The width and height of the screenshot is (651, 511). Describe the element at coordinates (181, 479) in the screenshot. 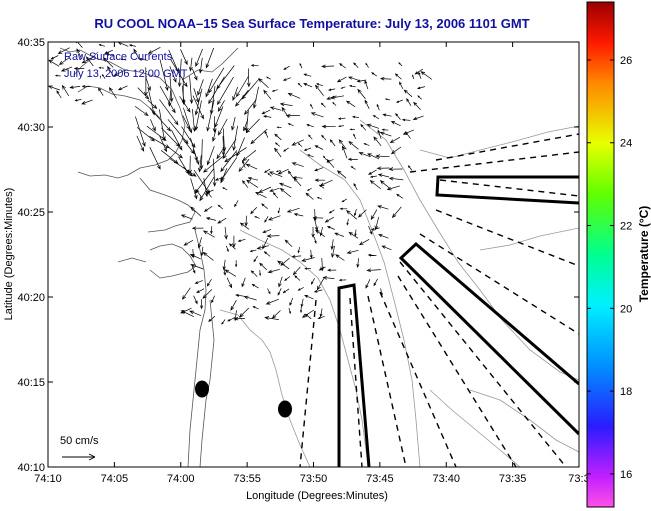

I see `x-tick-label: 74:00` at that location.